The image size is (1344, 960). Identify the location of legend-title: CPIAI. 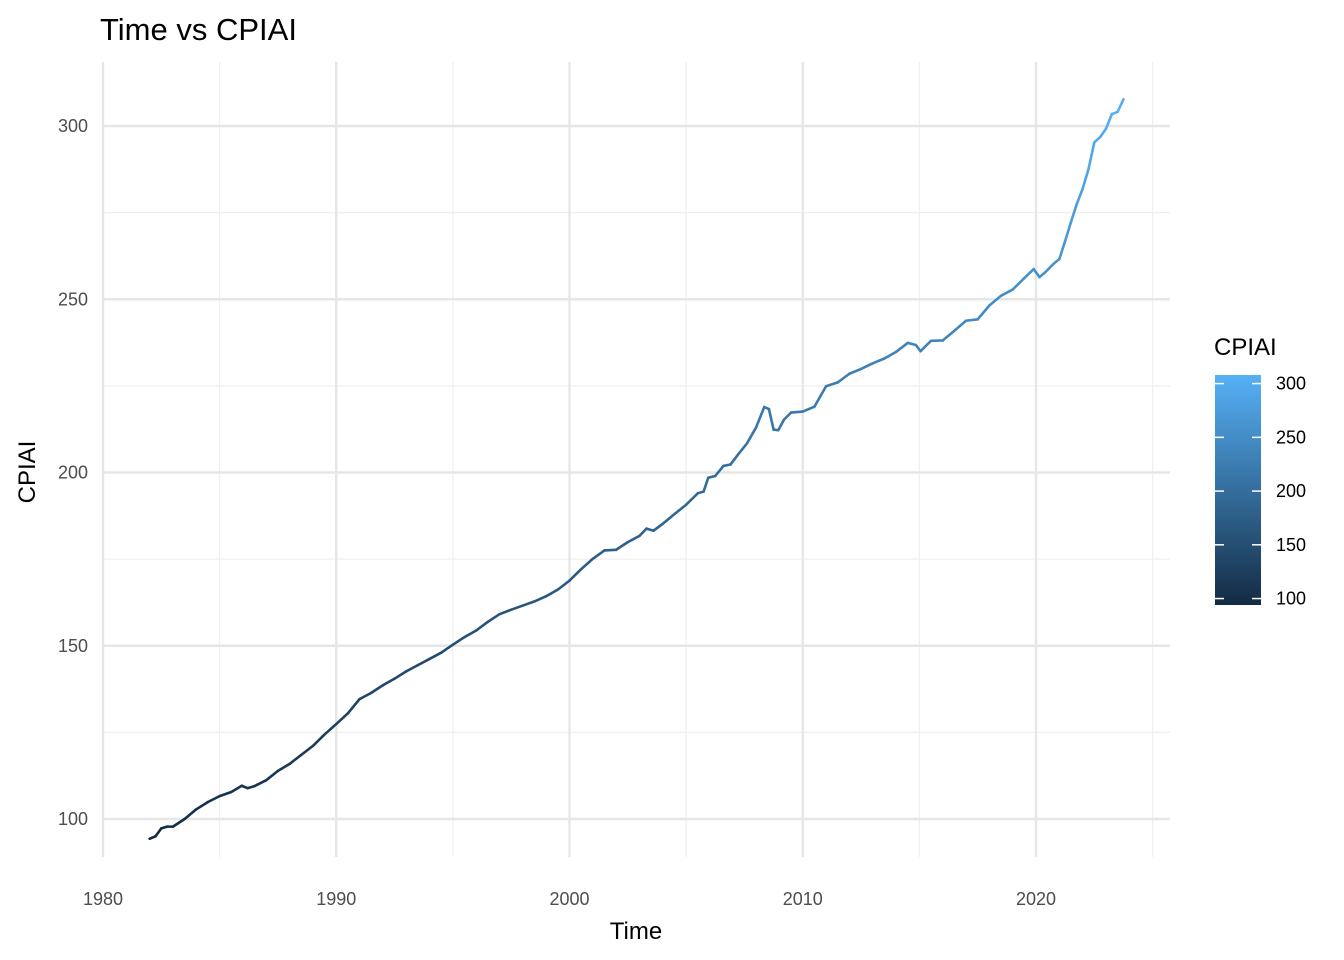
(1245, 347).